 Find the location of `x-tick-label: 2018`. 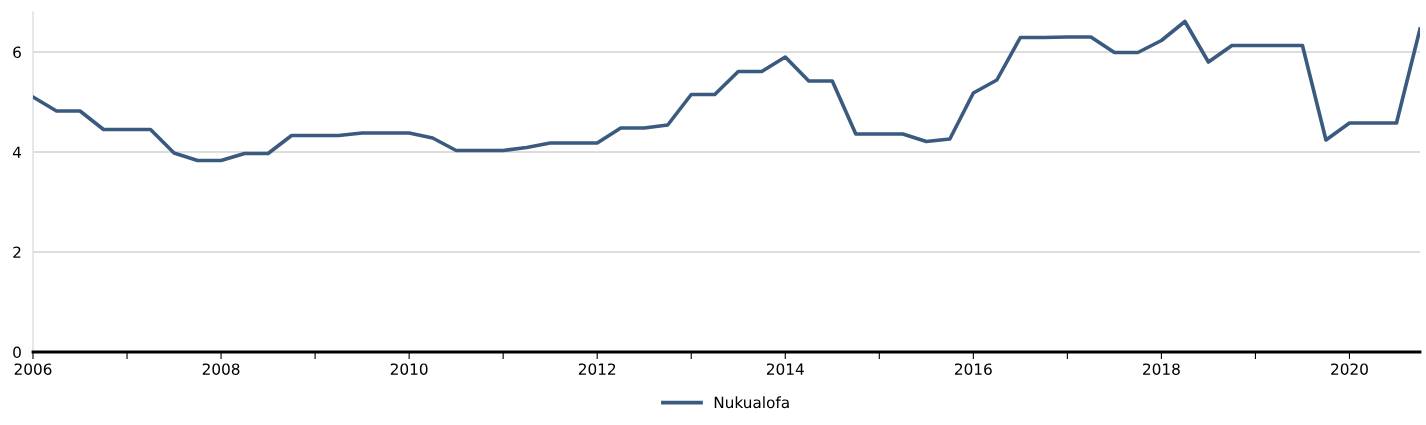

x-tick-label: 2018 is located at coordinates (1161, 369).